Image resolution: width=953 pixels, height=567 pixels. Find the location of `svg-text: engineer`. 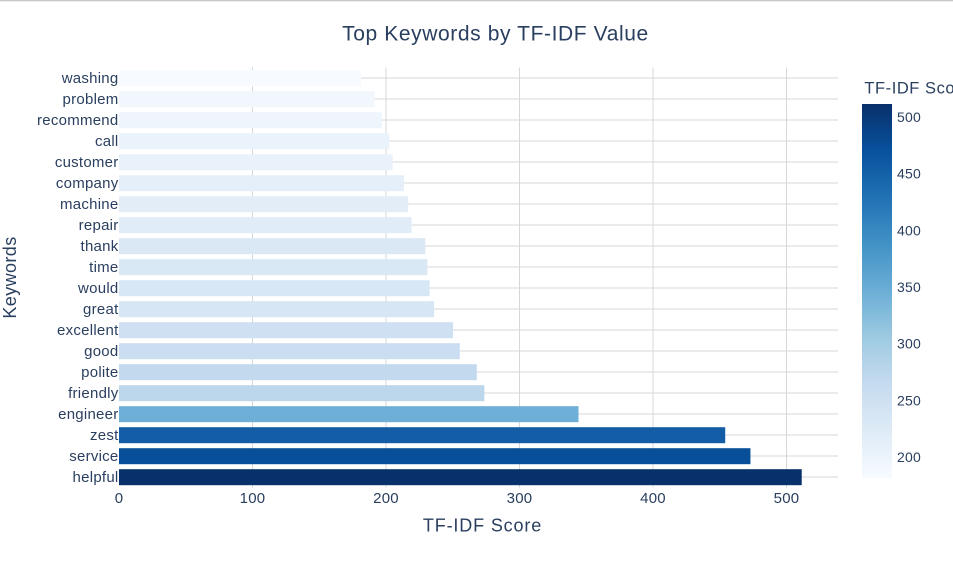

svg-text: engineer is located at coordinates (88, 414).